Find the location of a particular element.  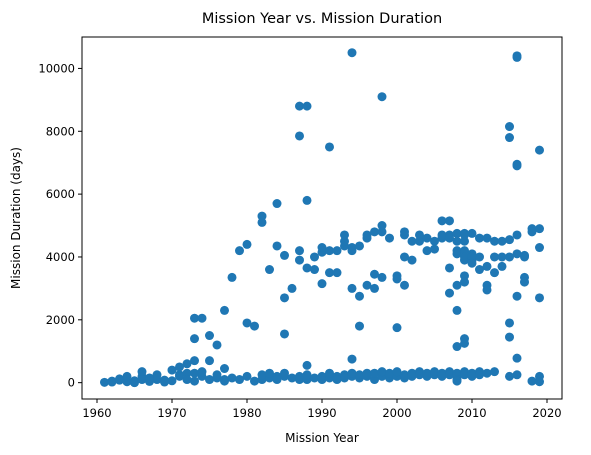

y-axis-label: Mission Duration (days) is located at coordinates (16, 218).